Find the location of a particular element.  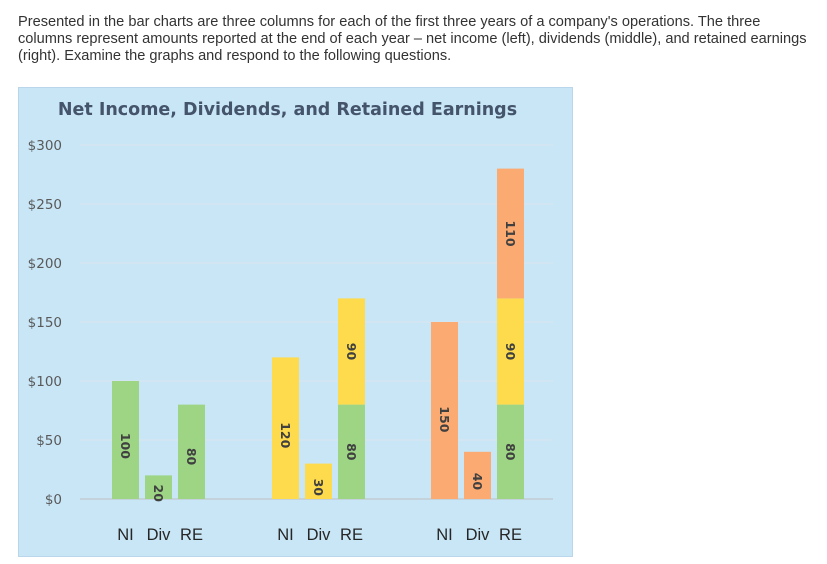

data-label: 100 is located at coordinates (125, 446).